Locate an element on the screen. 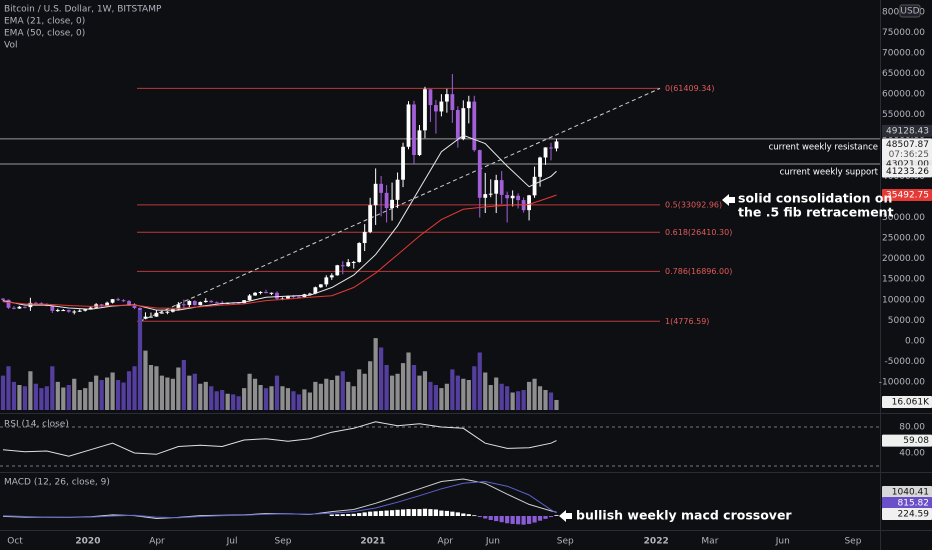 This screenshot has height=550, width=932. x-tick-label: Jul is located at coordinates (232, 542).